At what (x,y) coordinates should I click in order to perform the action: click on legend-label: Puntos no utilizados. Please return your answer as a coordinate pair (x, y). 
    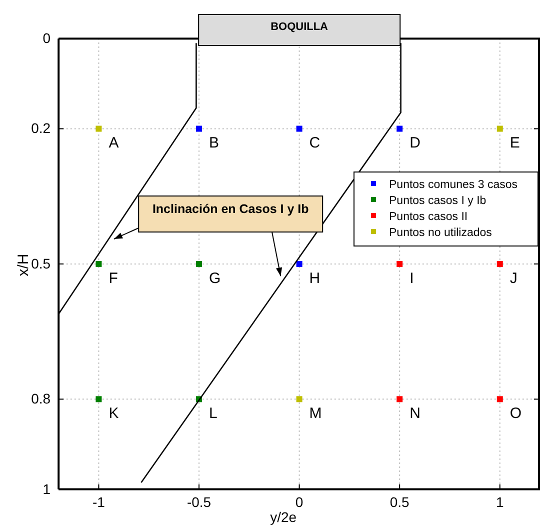
    Looking at the image, I should click on (440, 233).